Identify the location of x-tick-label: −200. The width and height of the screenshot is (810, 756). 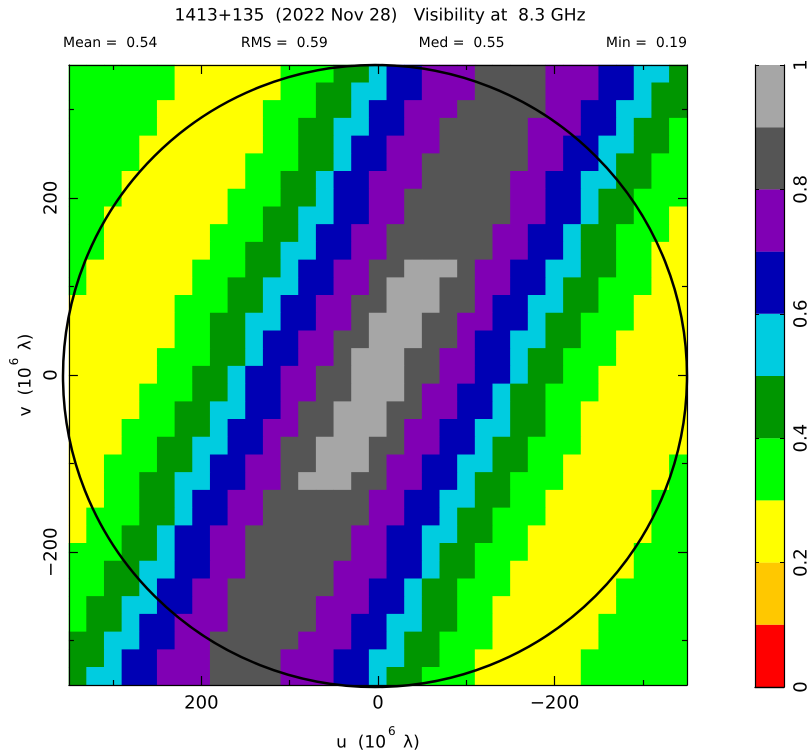
(555, 703).